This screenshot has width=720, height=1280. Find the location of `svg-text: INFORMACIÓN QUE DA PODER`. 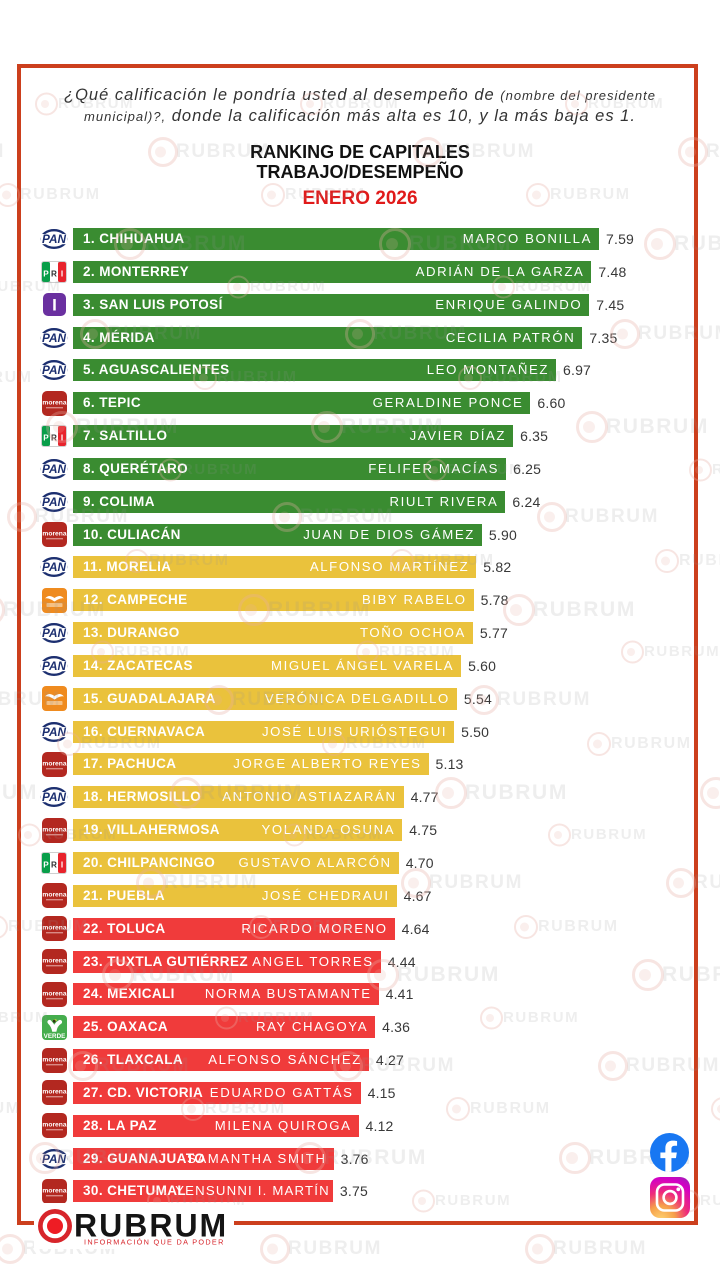

svg-text: INFORMACIÓN QUE DA PODER is located at coordinates (154, 1242).